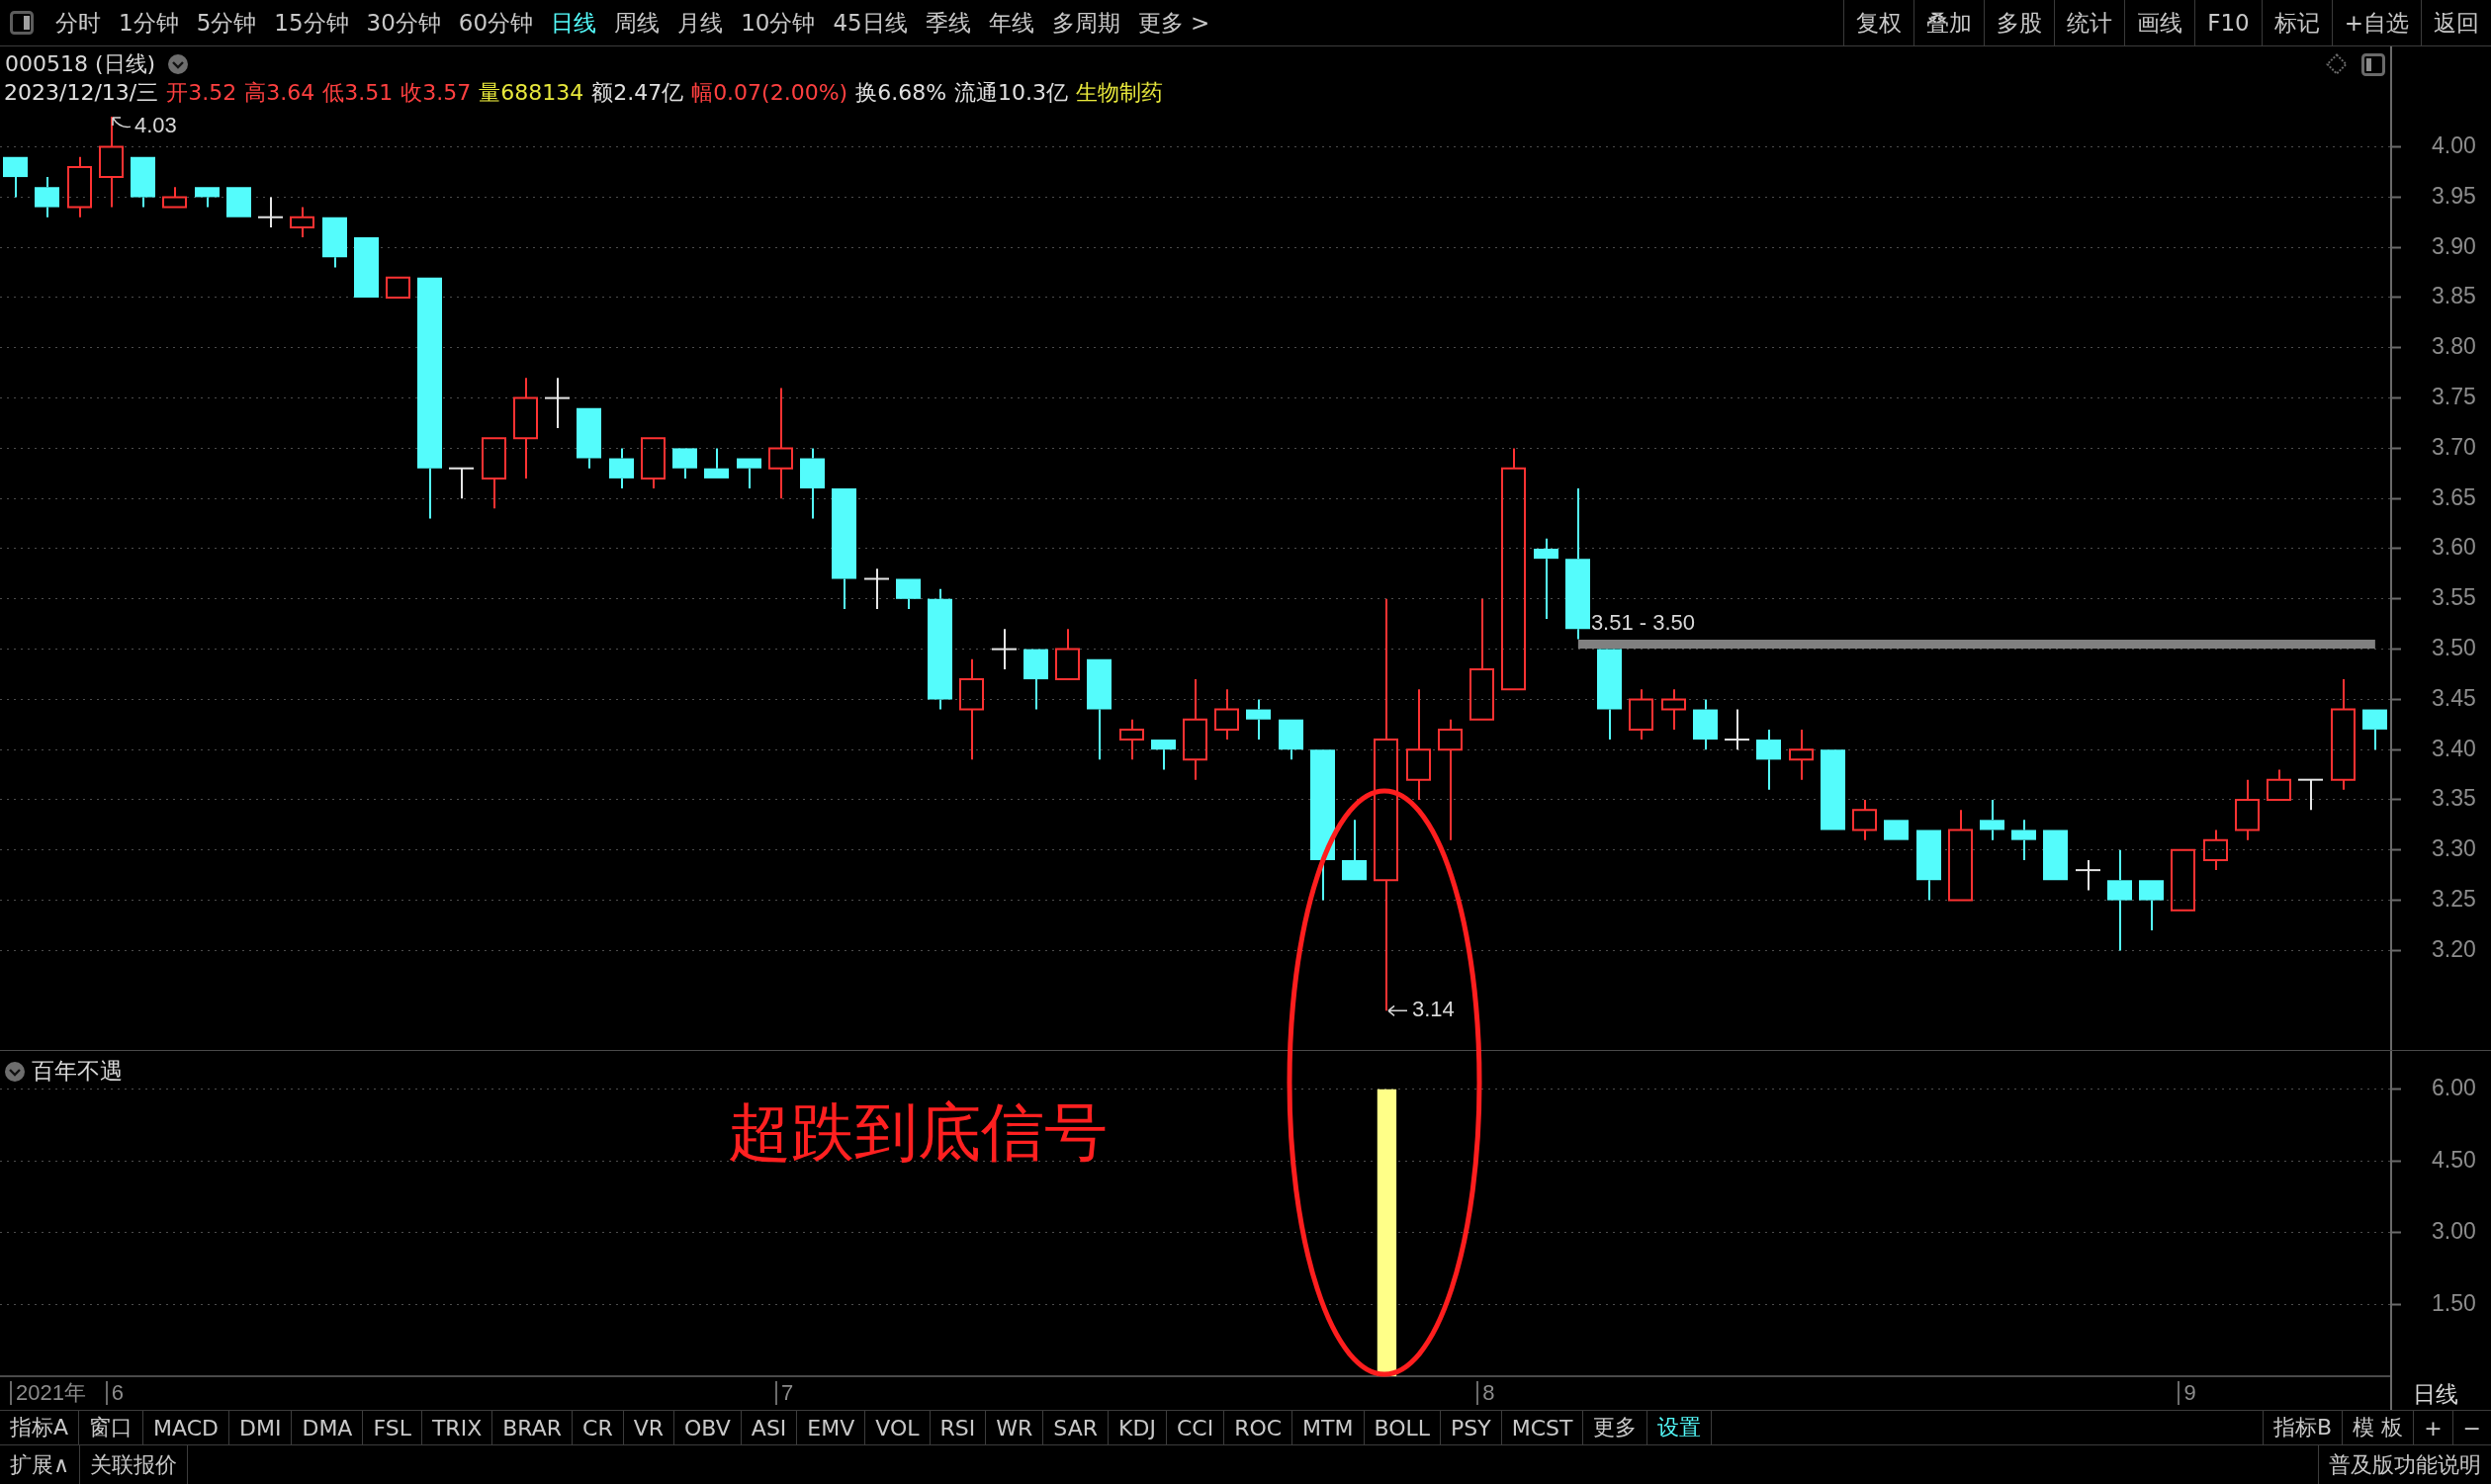 The height and width of the screenshot is (1484, 2491). I want to click on annotation: 4.03, so click(155, 125).